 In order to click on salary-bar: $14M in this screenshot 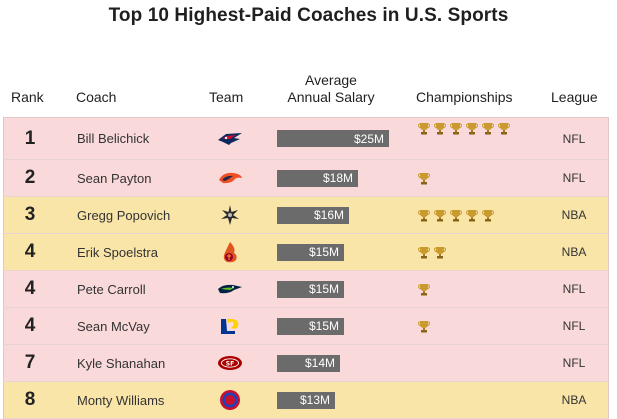, I will do `click(308, 363)`.